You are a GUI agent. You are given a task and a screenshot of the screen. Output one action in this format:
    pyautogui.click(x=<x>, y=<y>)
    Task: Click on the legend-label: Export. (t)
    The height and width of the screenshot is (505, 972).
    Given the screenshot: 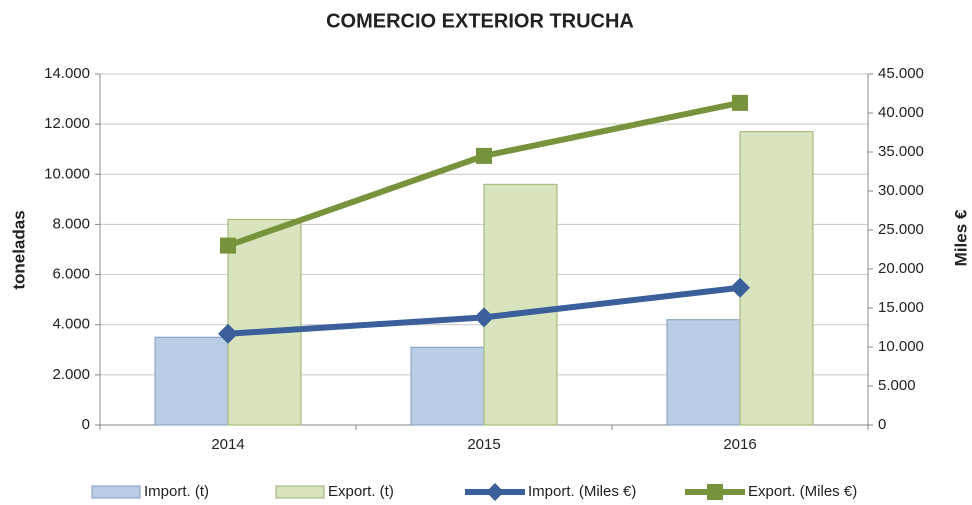 What is the action you would take?
    pyautogui.click(x=361, y=491)
    